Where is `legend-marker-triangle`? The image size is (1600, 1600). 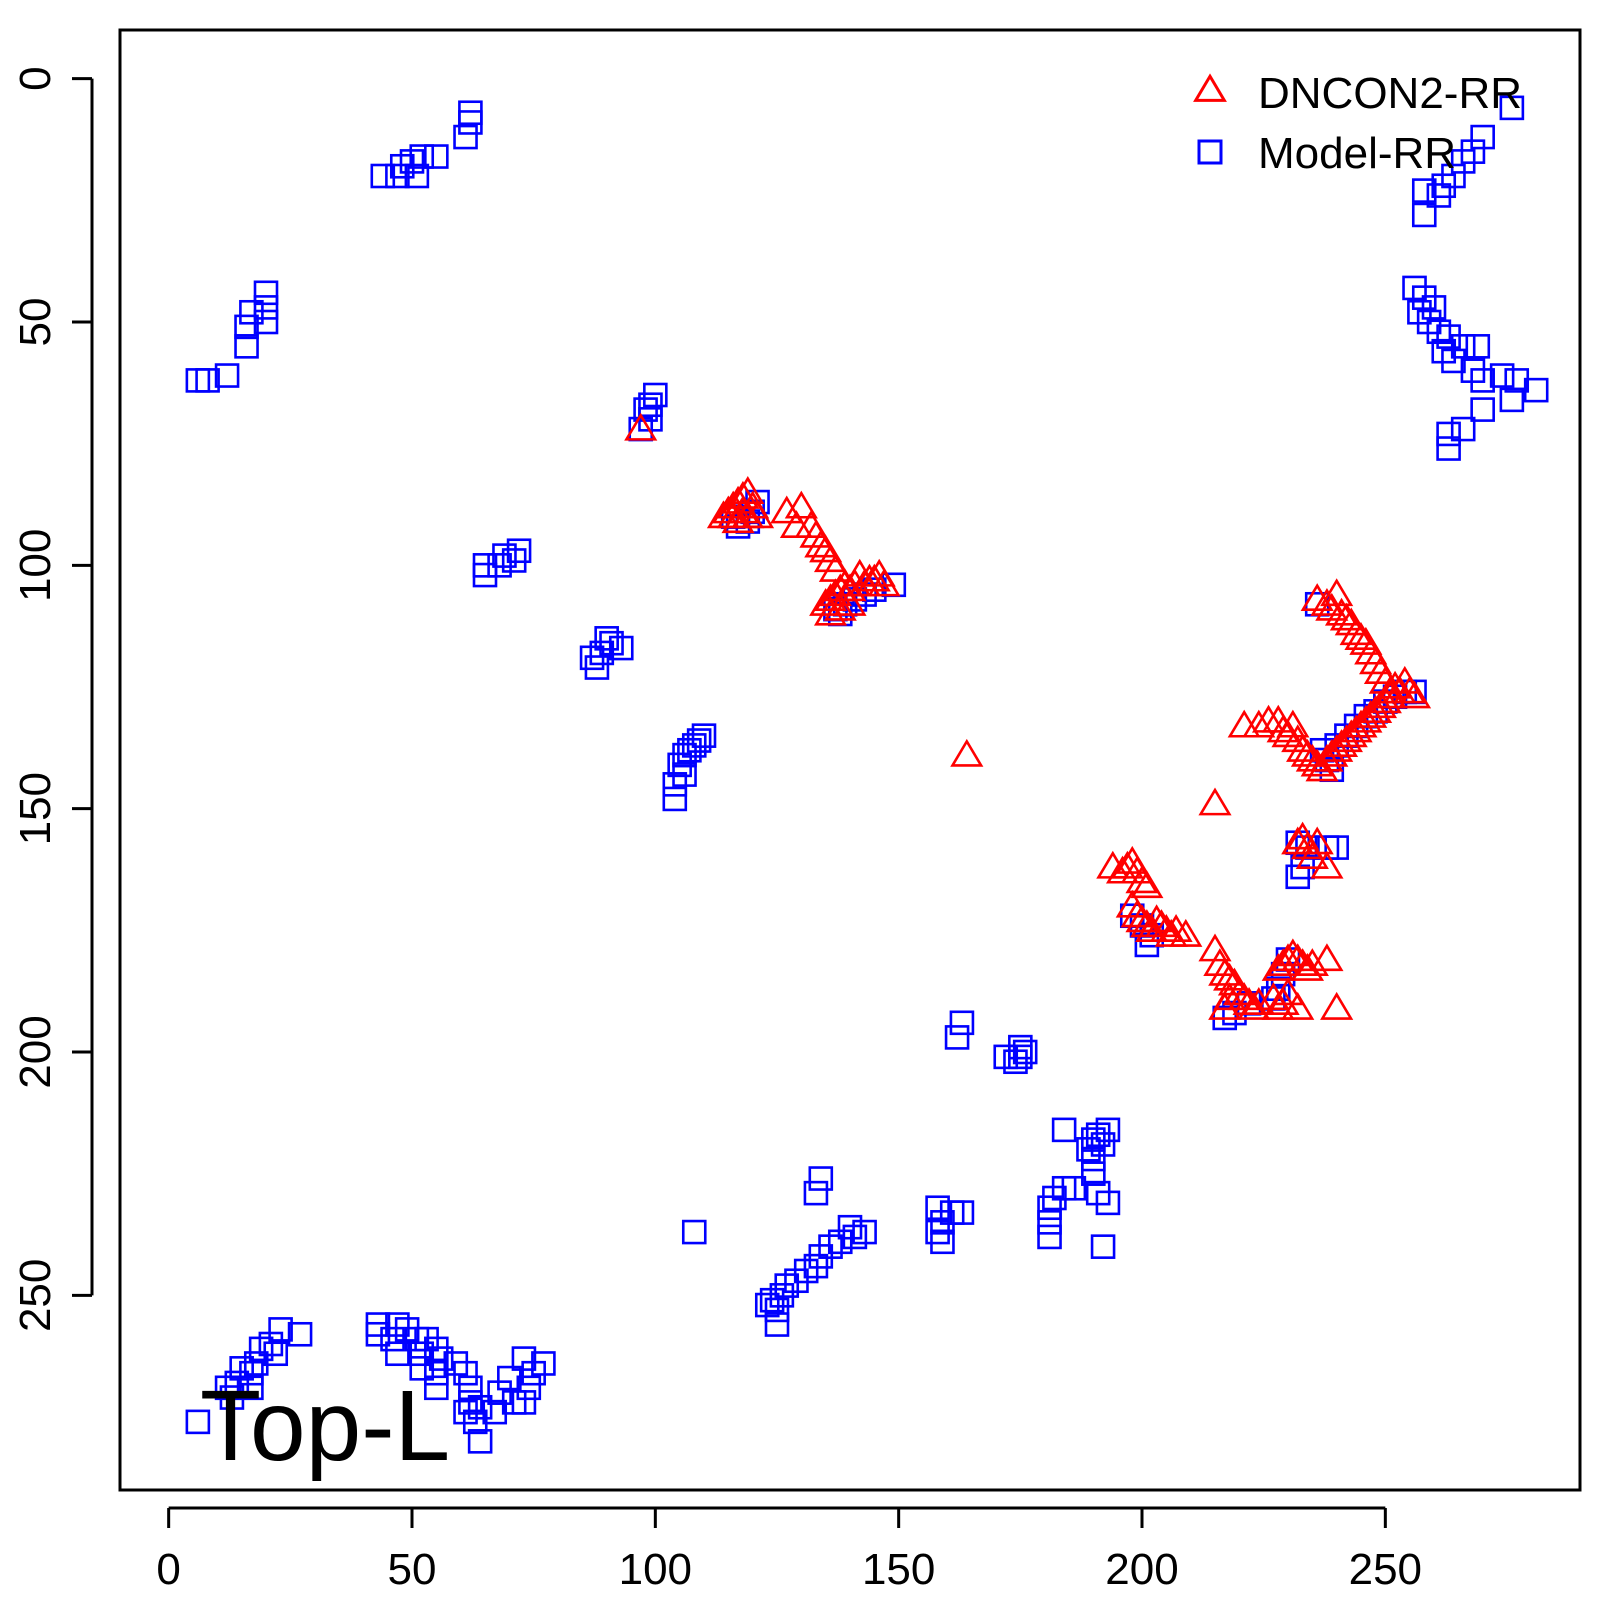 legend-marker-triangle is located at coordinates (1210, 87).